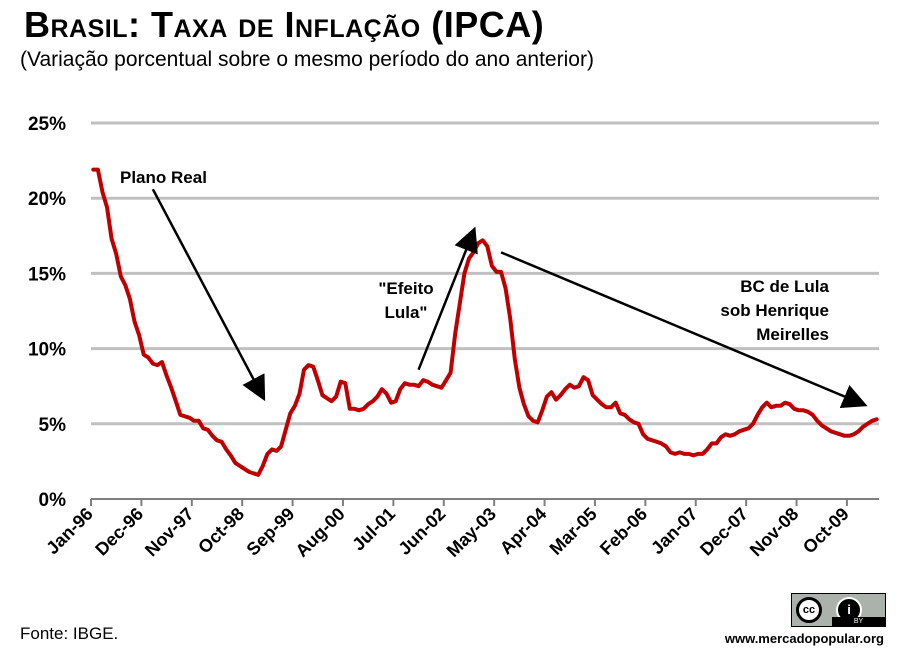 This screenshot has width=910, height=661. I want to click on x-tick-label: Dec-96, so click(119, 532).